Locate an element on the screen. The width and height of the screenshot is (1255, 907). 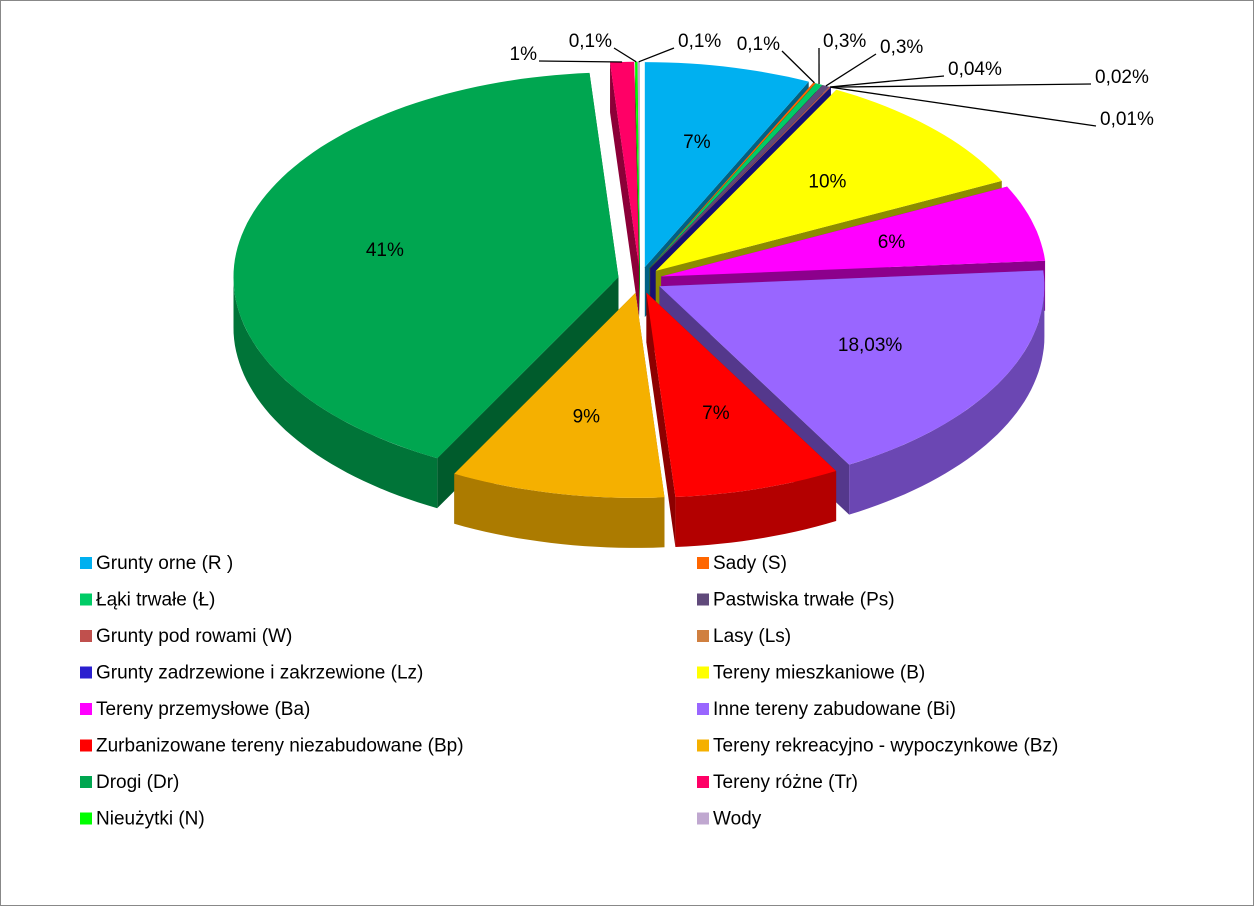
data-label: 9% is located at coordinates (587, 416).